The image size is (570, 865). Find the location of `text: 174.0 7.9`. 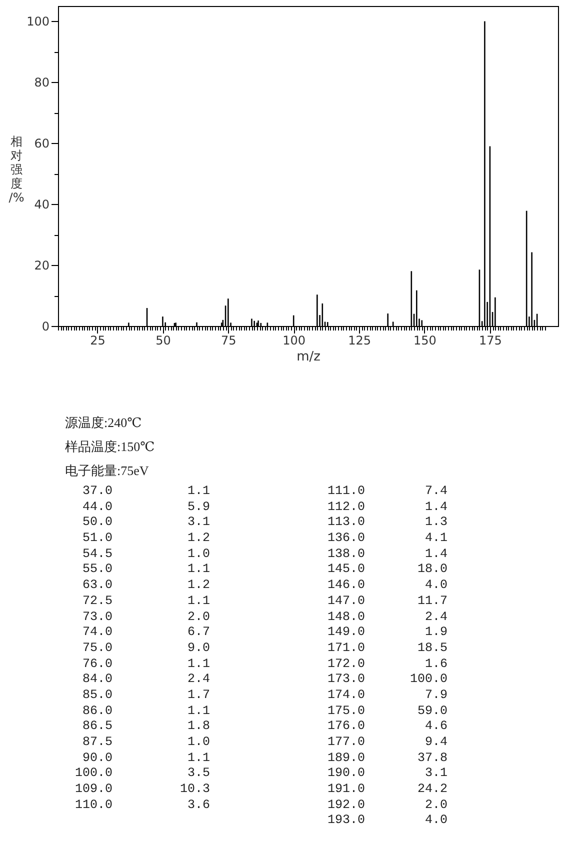

text: 174.0 7.9 is located at coordinates (388, 695).